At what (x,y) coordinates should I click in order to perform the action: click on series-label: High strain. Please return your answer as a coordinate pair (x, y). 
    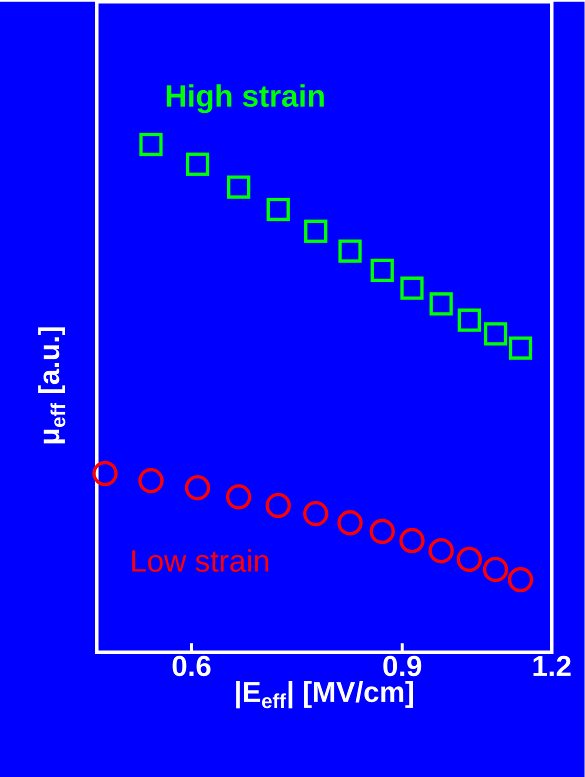
    Looking at the image, I should click on (245, 99).